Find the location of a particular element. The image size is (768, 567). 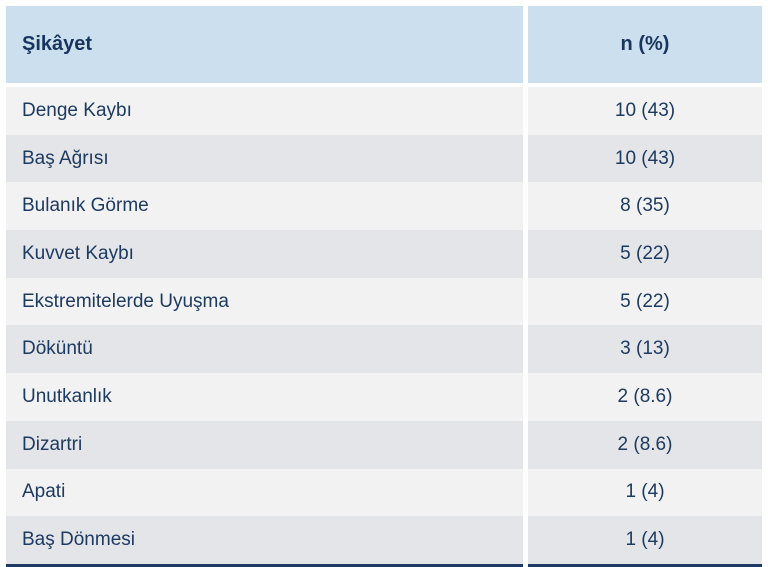

column-header-complaint: Şikâyet is located at coordinates (264, 44).